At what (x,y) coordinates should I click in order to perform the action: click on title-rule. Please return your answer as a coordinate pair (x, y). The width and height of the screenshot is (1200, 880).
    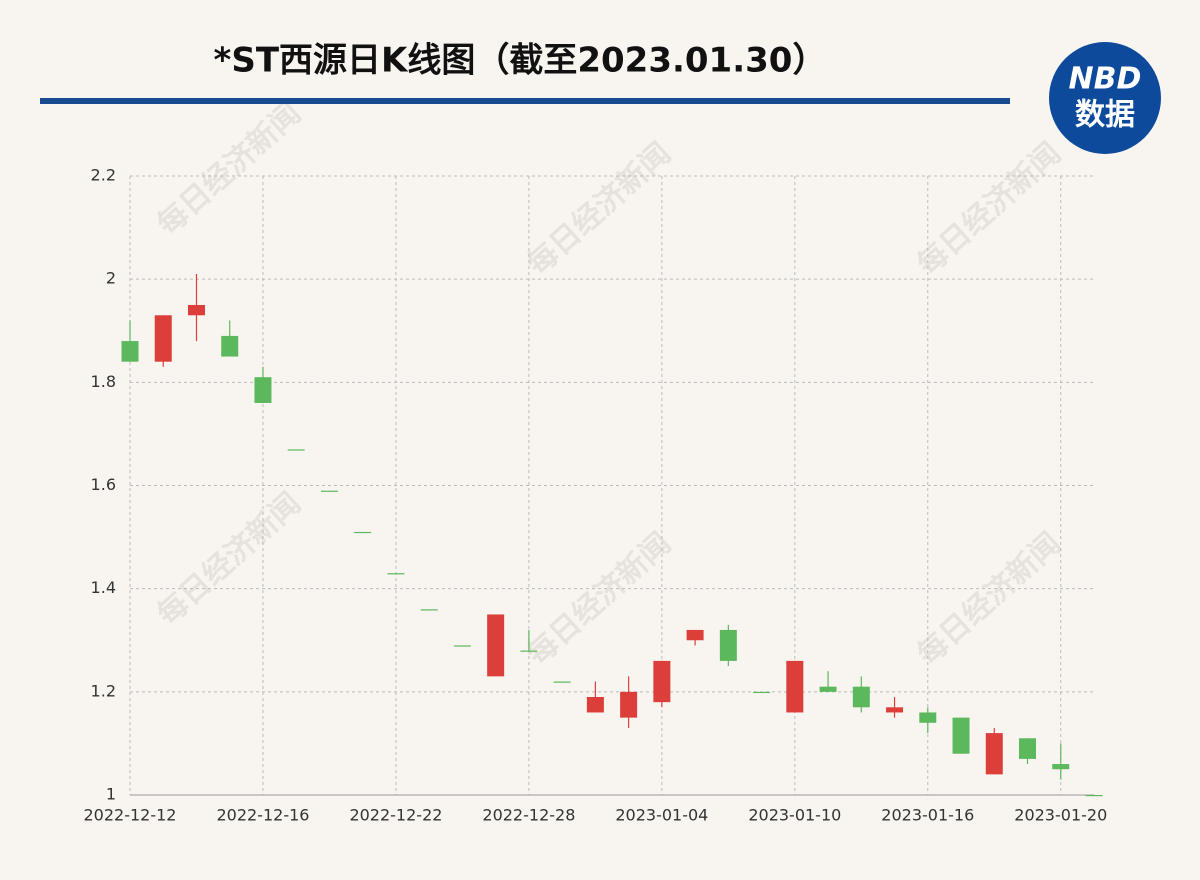
    Looking at the image, I should click on (525, 101).